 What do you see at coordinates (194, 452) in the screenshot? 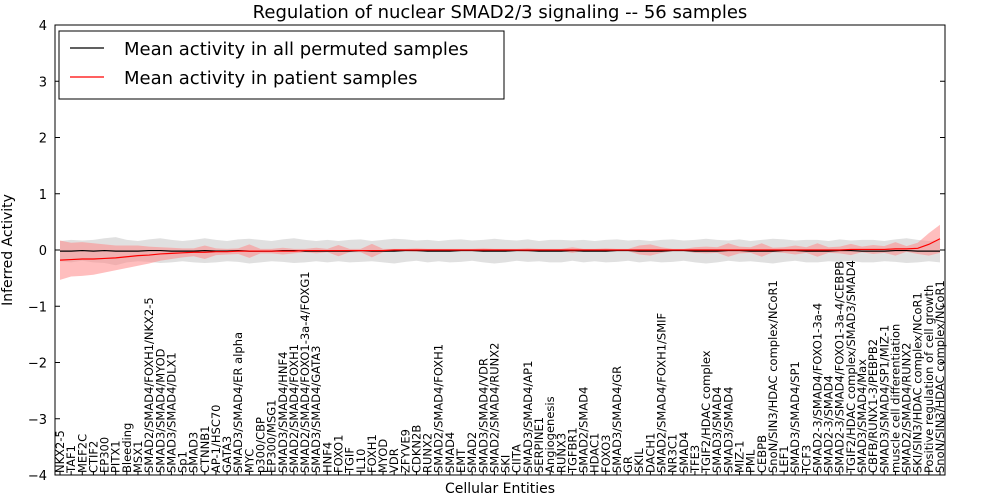
I see `x-tick-label: SMAD3` at bounding box center [194, 452].